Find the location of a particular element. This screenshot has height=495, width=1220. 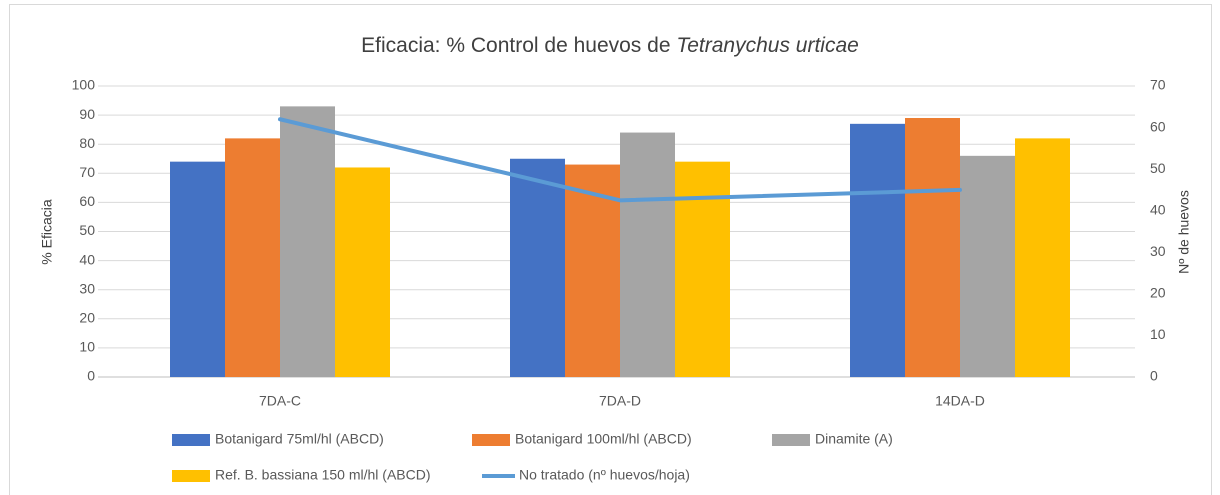

title-species: Tetranychus urticae is located at coordinates (767, 45).